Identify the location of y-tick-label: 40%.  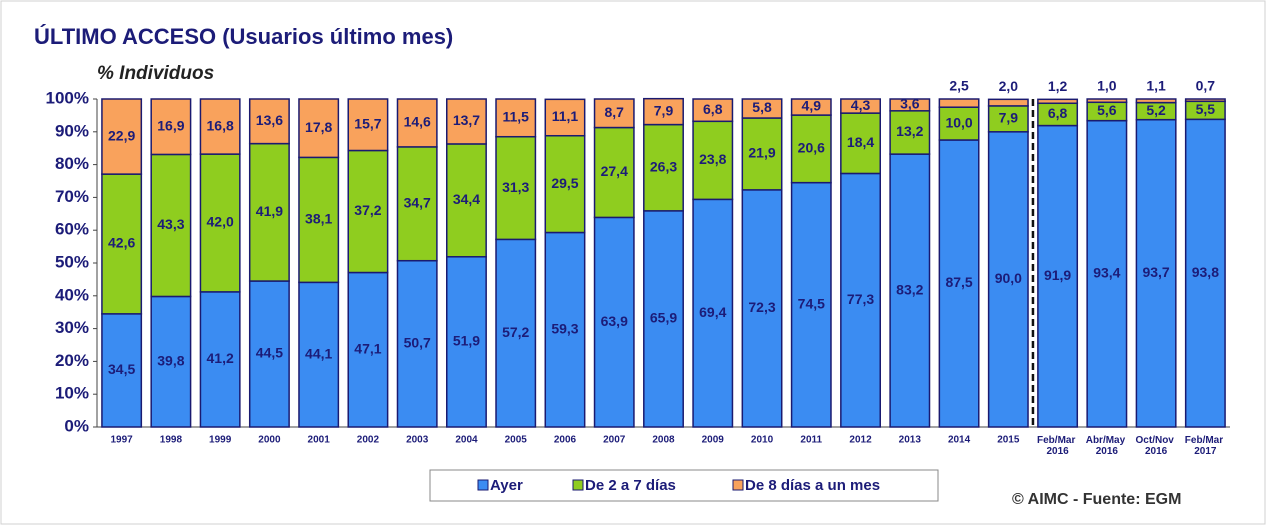
(72, 294).